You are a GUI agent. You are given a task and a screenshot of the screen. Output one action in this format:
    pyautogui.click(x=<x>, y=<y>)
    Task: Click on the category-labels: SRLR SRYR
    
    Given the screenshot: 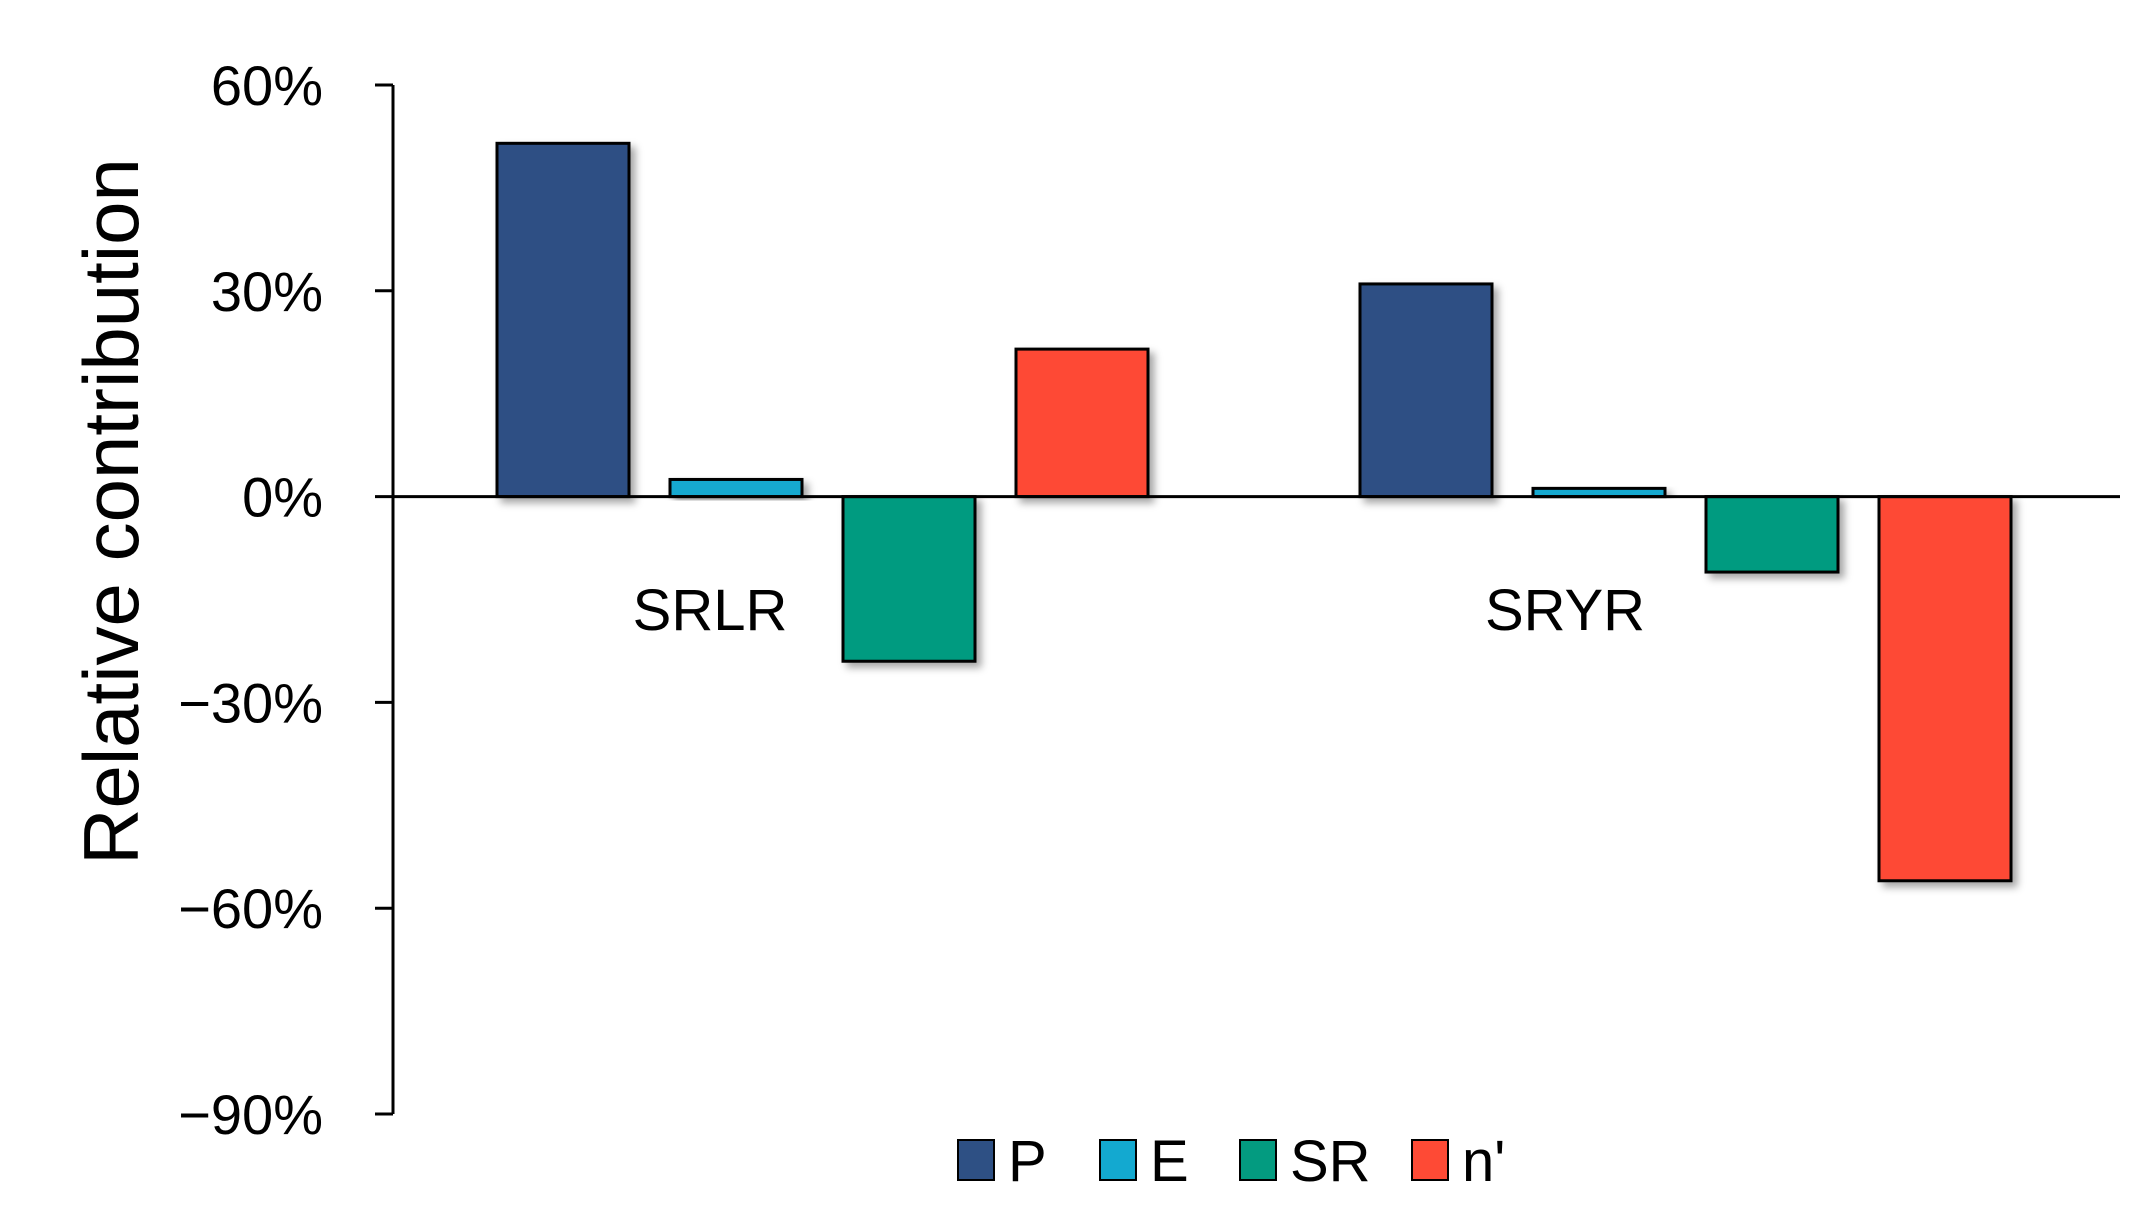 What is the action you would take?
    pyautogui.click(x=1139, y=610)
    